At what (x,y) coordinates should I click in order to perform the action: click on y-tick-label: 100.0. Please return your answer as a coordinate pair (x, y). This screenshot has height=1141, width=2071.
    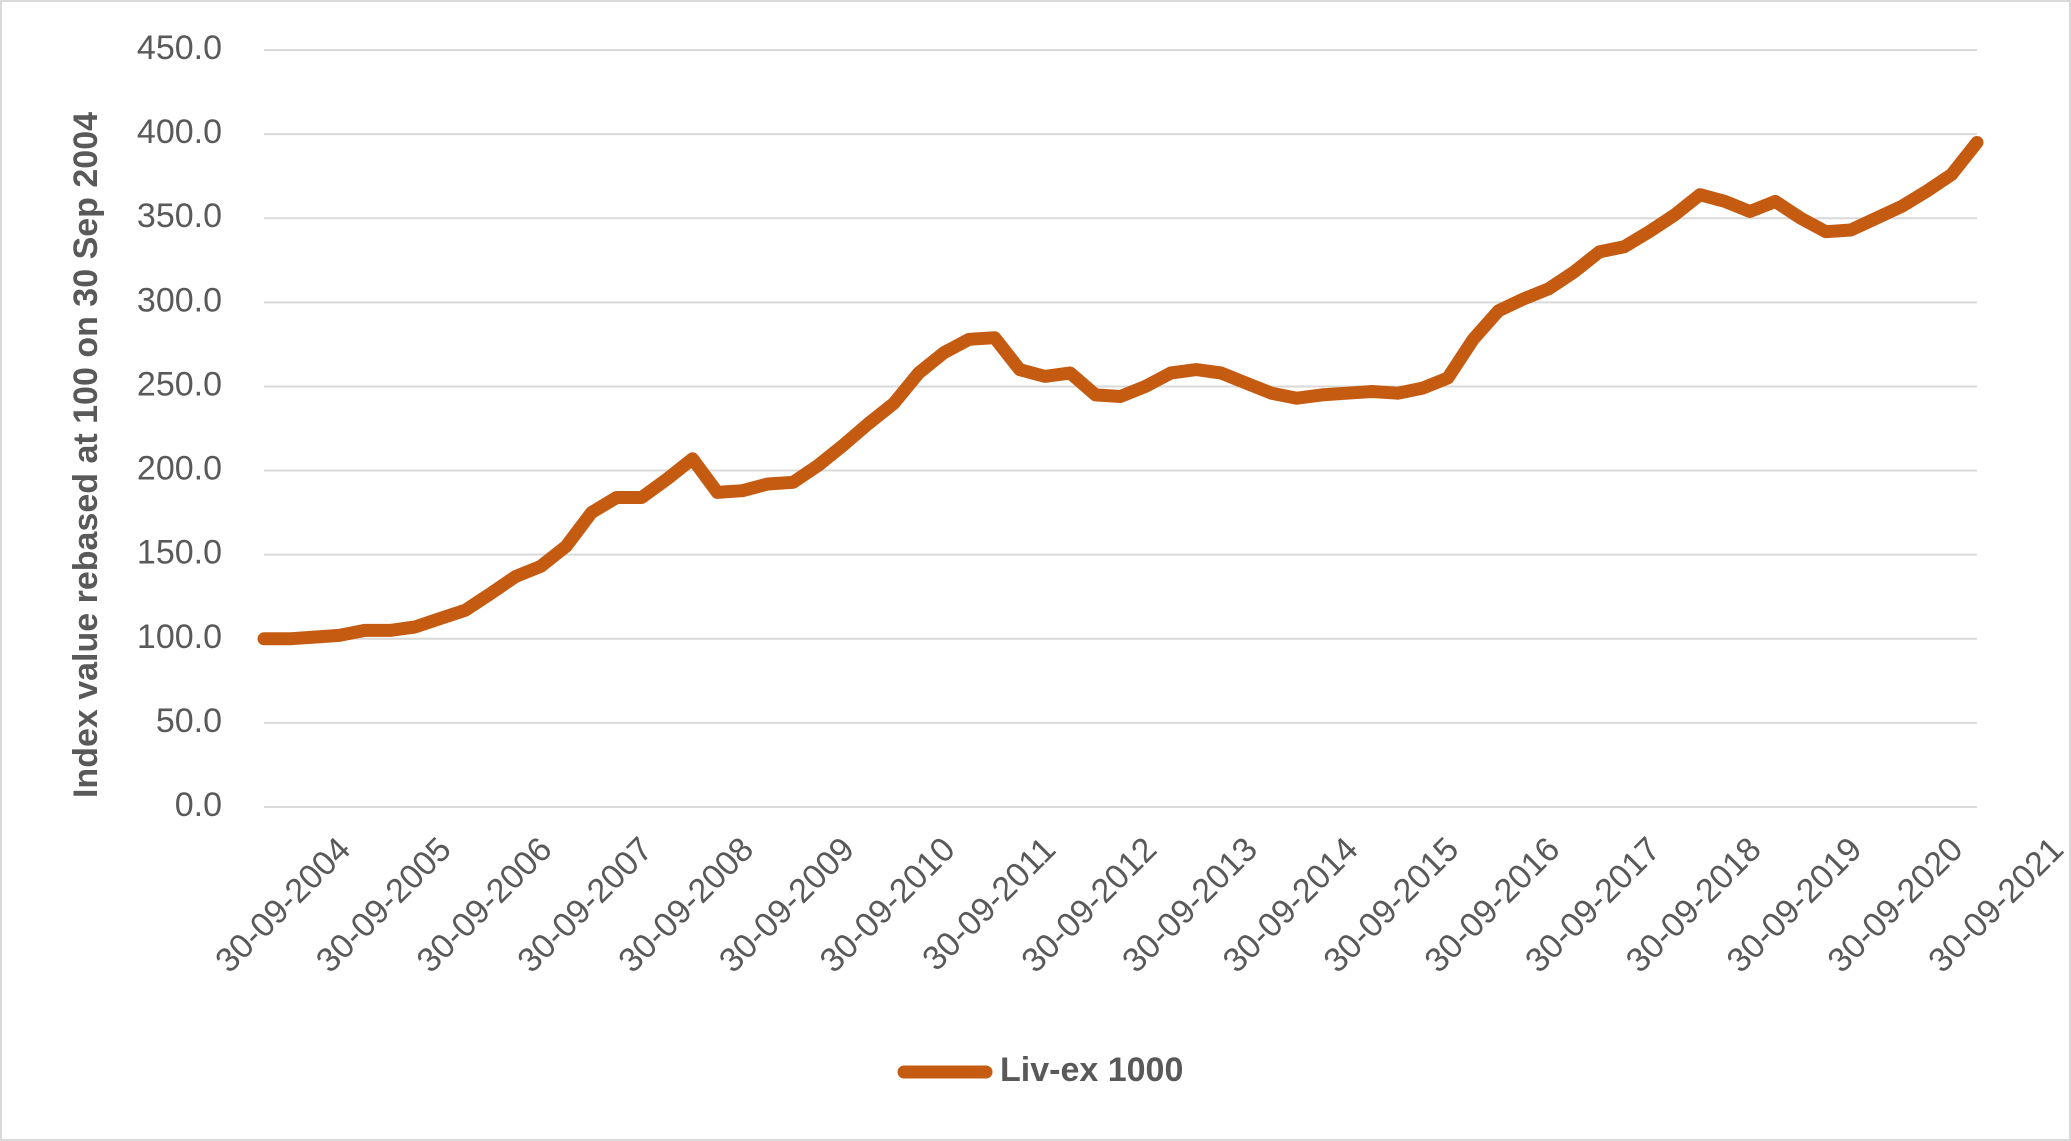
    Looking at the image, I should click on (179, 637).